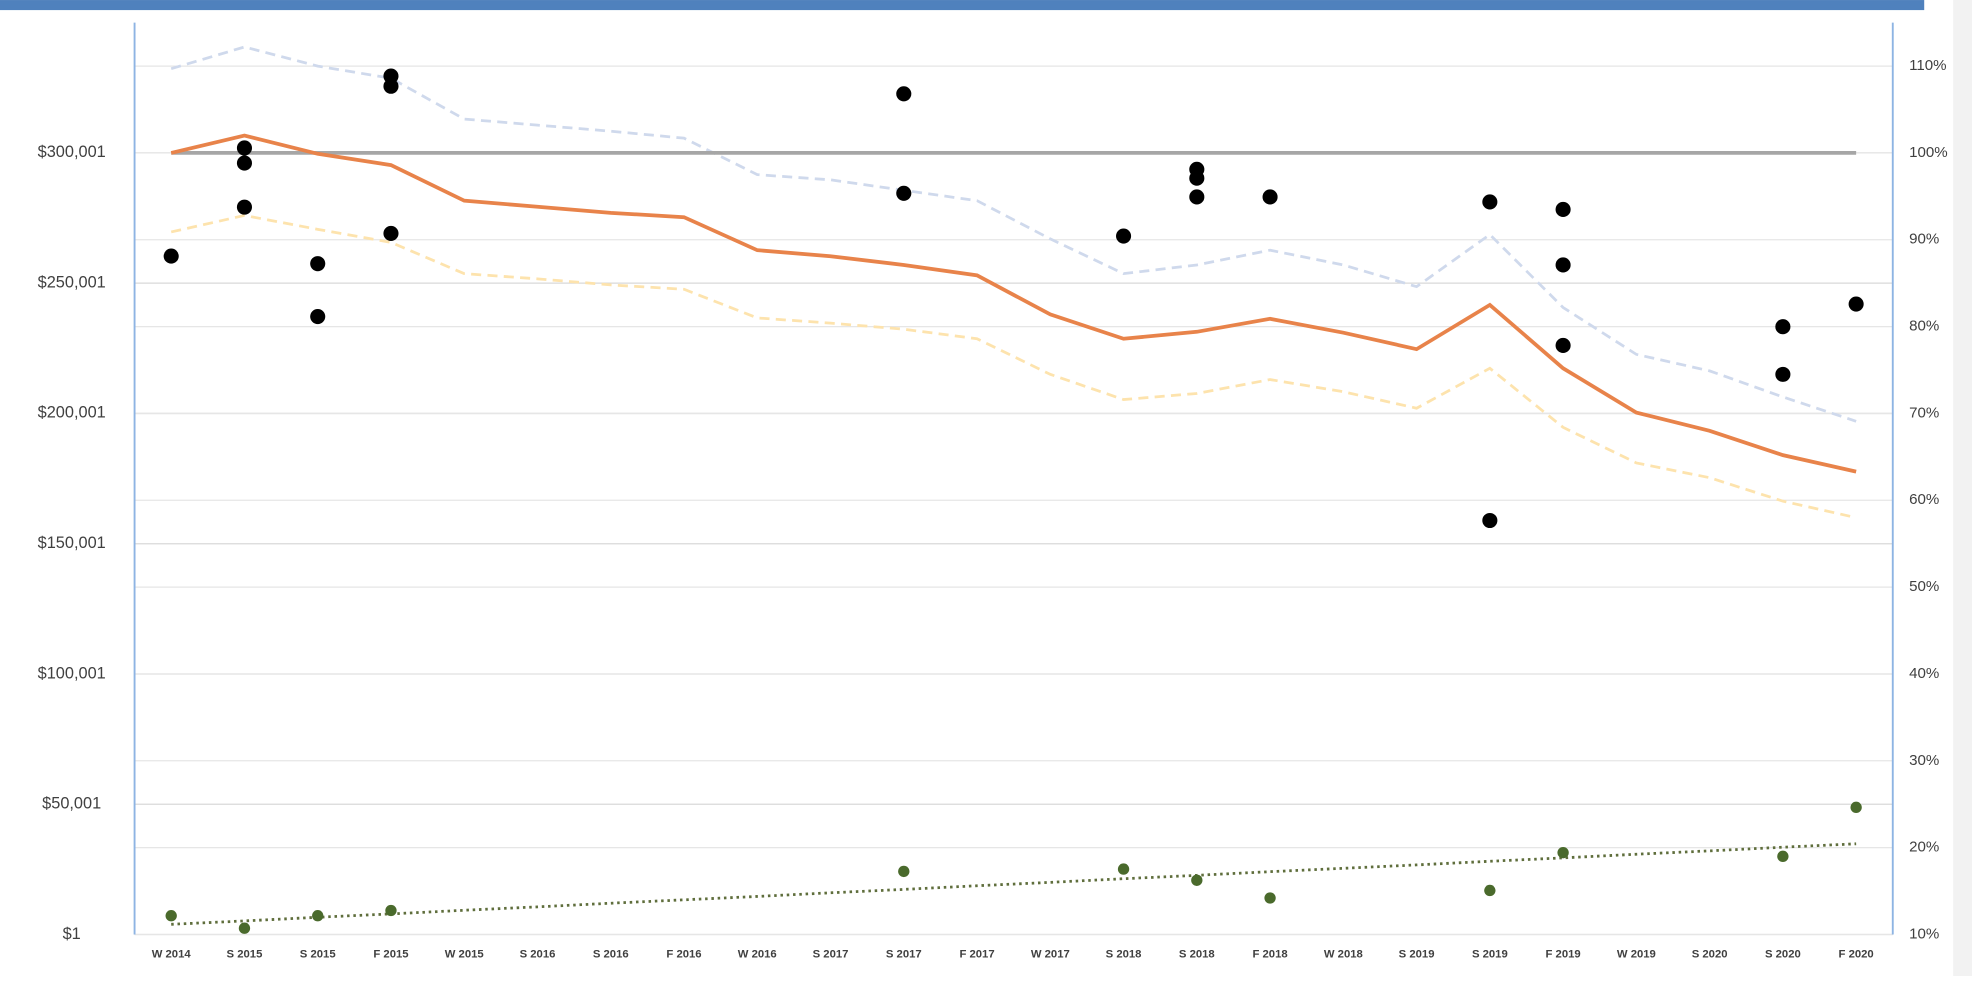  What do you see at coordinates (72, 543) in the screenshot?
I see `y-tick-label: $150,001` at bounding box center [72, 543].